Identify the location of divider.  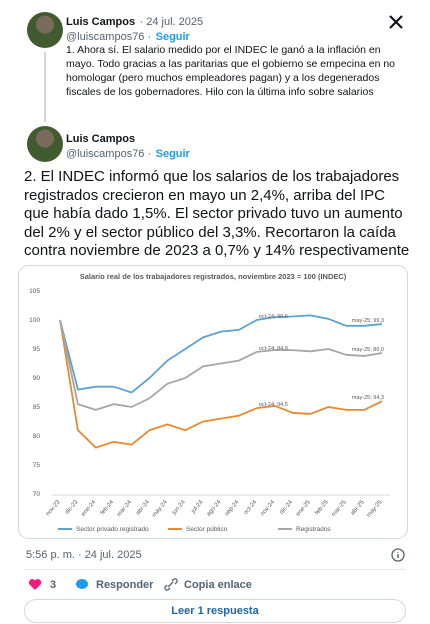
(215, 569).